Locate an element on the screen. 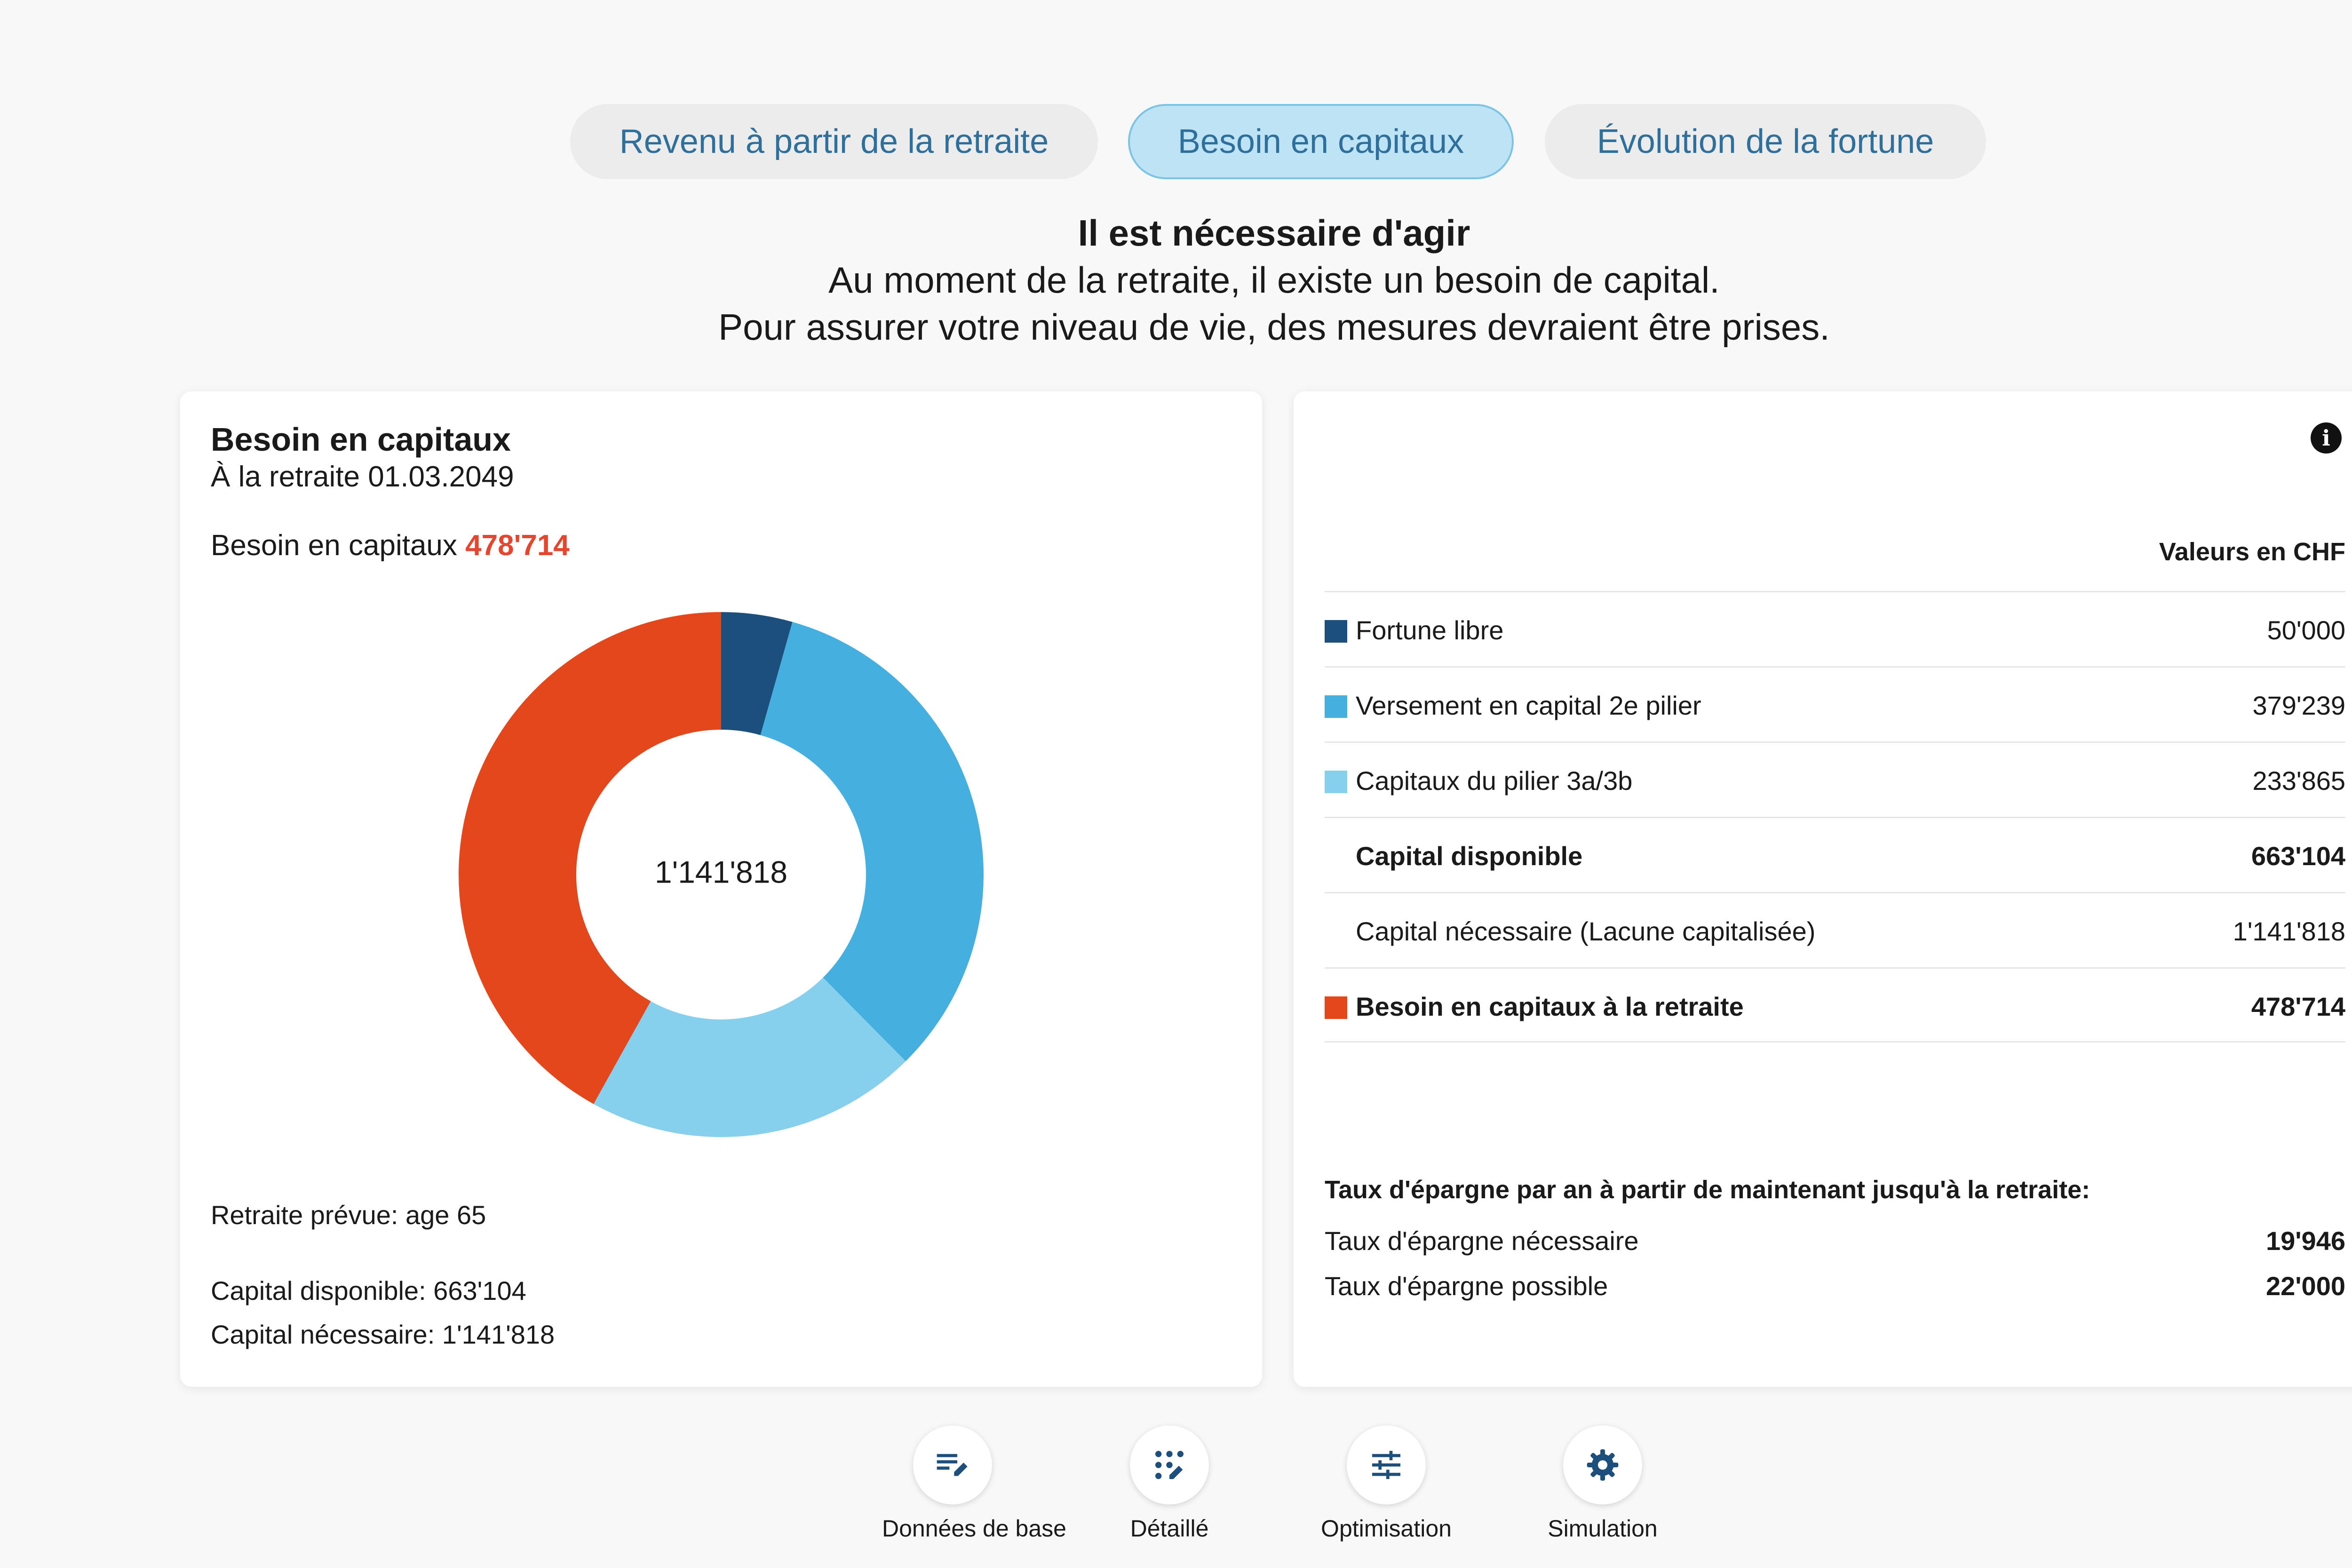 The width and height of the screenshot is (2352, 1568). row-label: Besoin en capitaux à la retraite is located at coordinates (1550, 1006).